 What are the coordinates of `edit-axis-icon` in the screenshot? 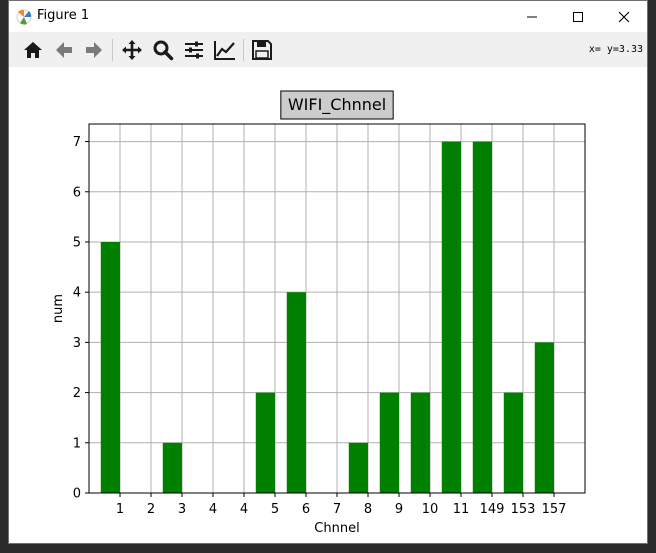 It's located at (224, 50).